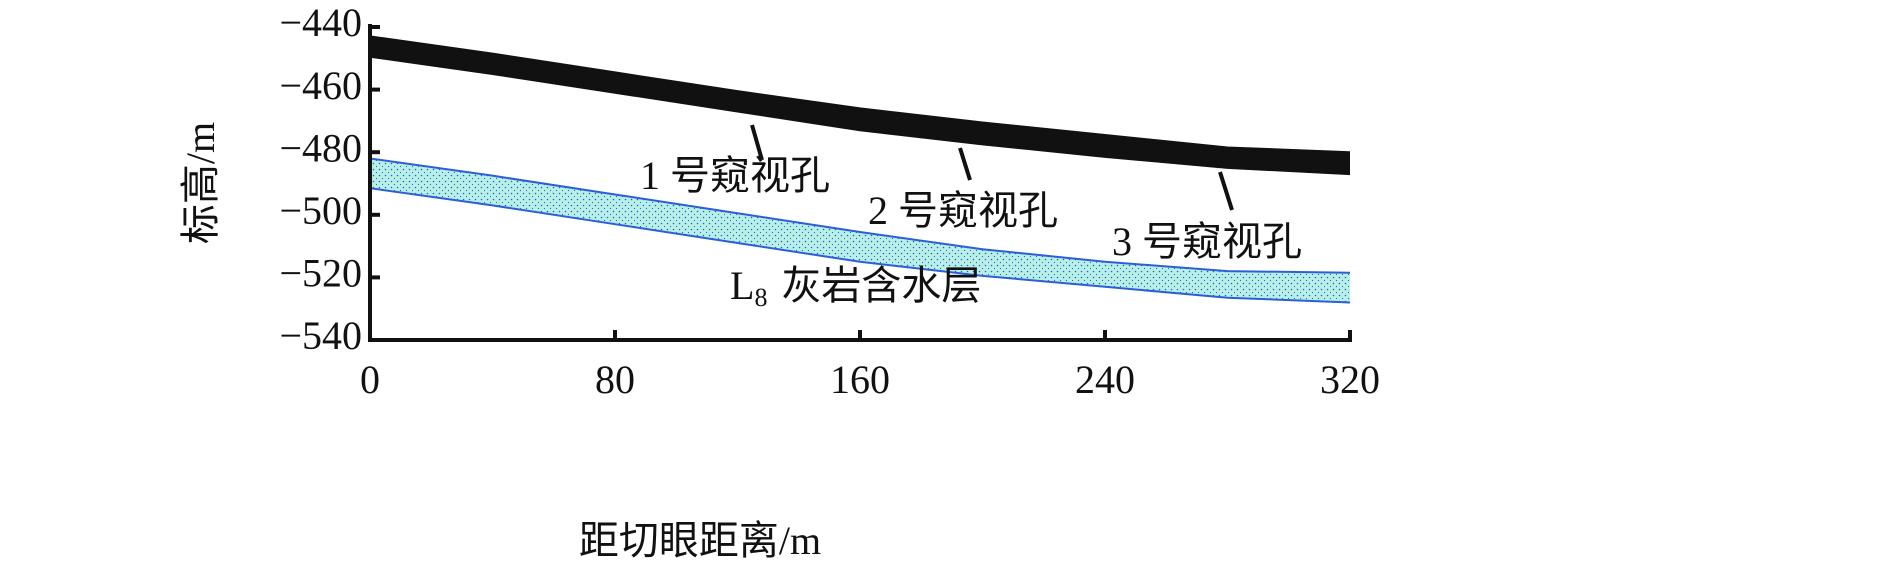 The width and height of the screenshot is (1890, 572). I want to click on annotation-label: L, so click(742, 285).